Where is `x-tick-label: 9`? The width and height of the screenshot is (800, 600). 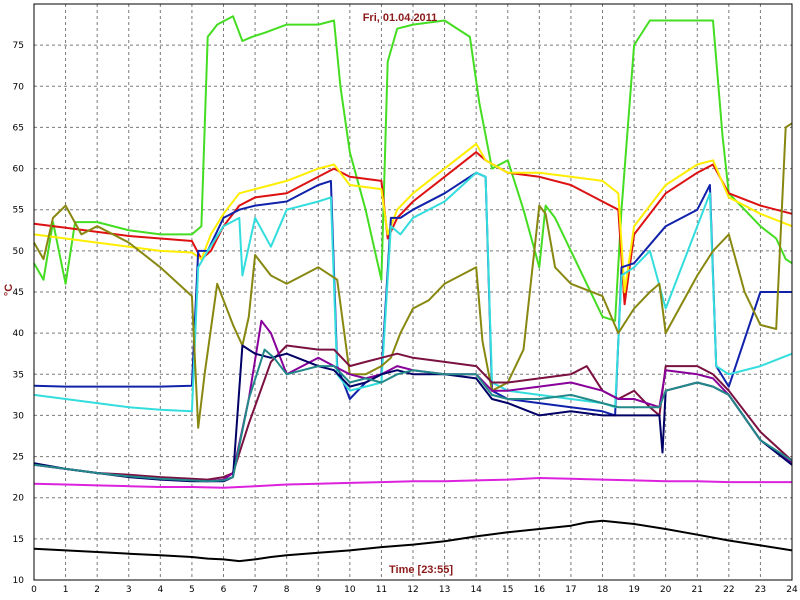
x-tick-label: 9 is located at coordinates (318, 590).